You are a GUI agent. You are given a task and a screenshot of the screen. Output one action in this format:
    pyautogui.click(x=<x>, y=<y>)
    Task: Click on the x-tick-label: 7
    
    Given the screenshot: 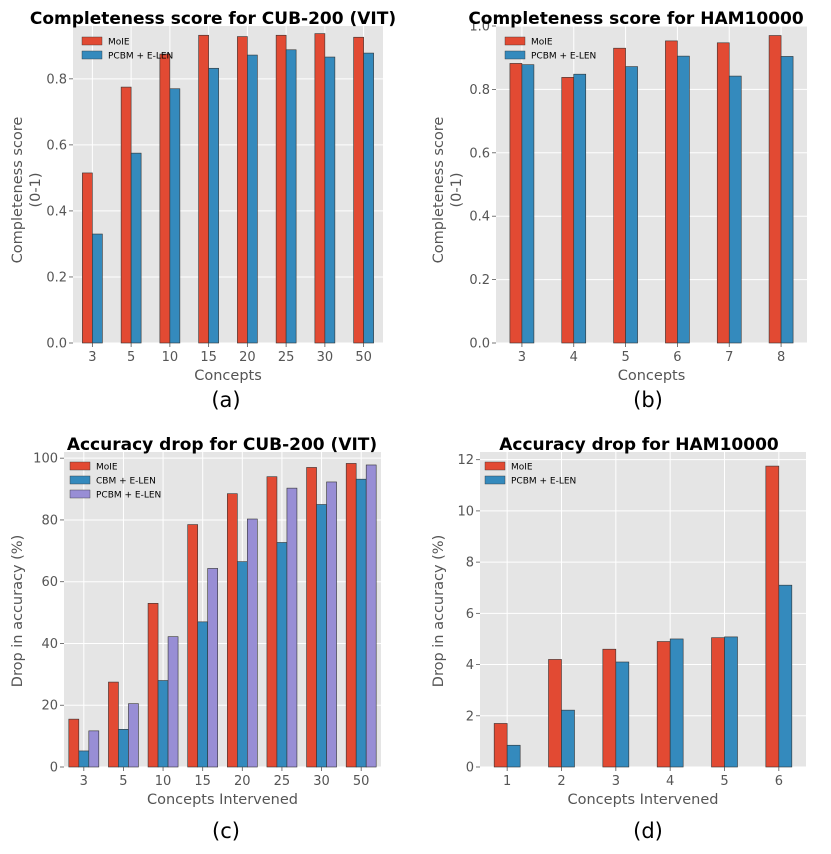 What is the action you would take?
    pyautogui.click(x=729, y=357)
    